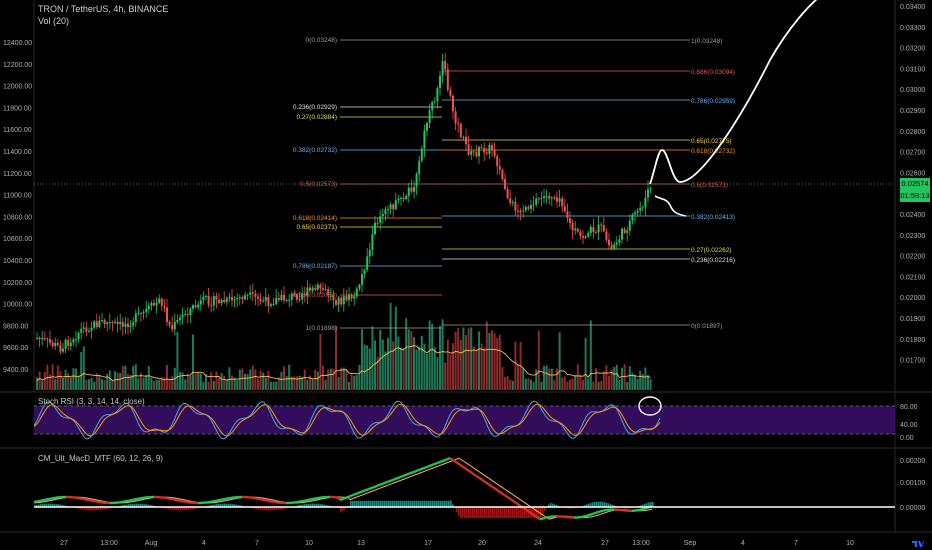  What do you see at coordinates (103, 9) in the screenshot?
I see `symbol-title: TRON / TetherUS, 4h, BINANCE` at bounding box center [103, 9].